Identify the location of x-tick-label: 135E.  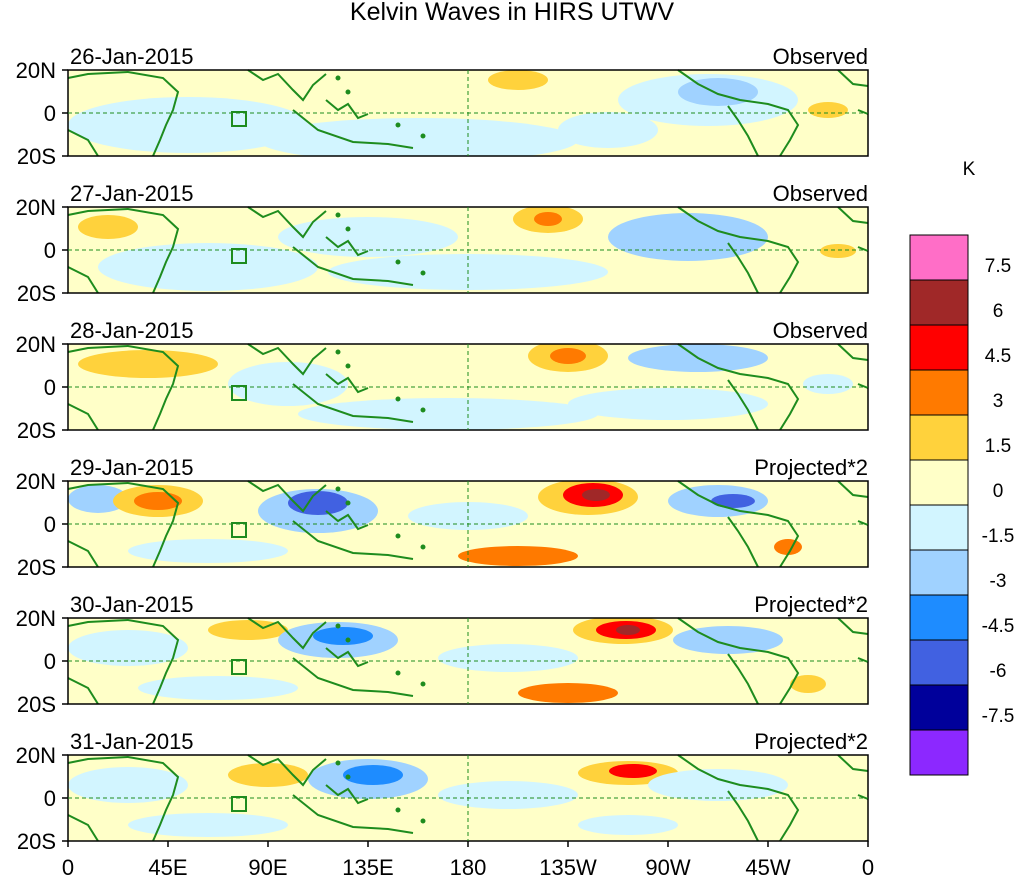
(367, 867).